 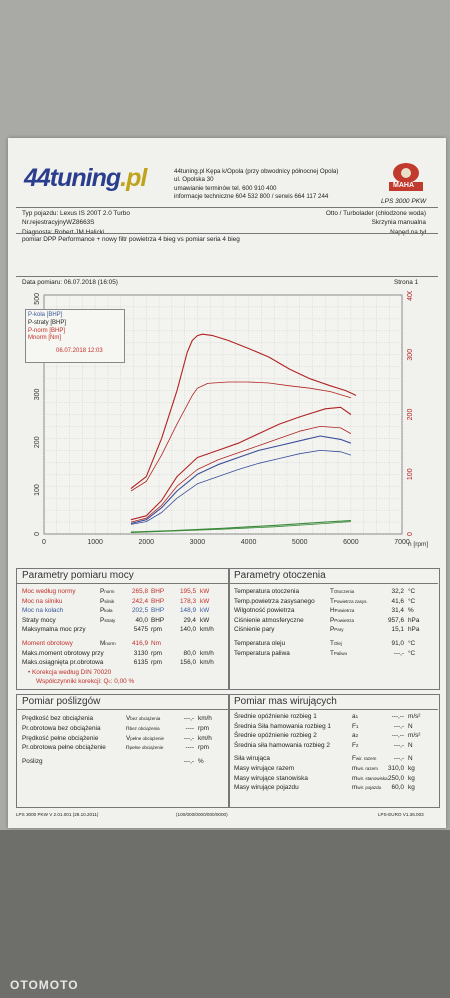 What do you see at coordinates (355, 745) in the screenshot?
I see `mass-row-symbol: F2` at bounding box center [355, 745].